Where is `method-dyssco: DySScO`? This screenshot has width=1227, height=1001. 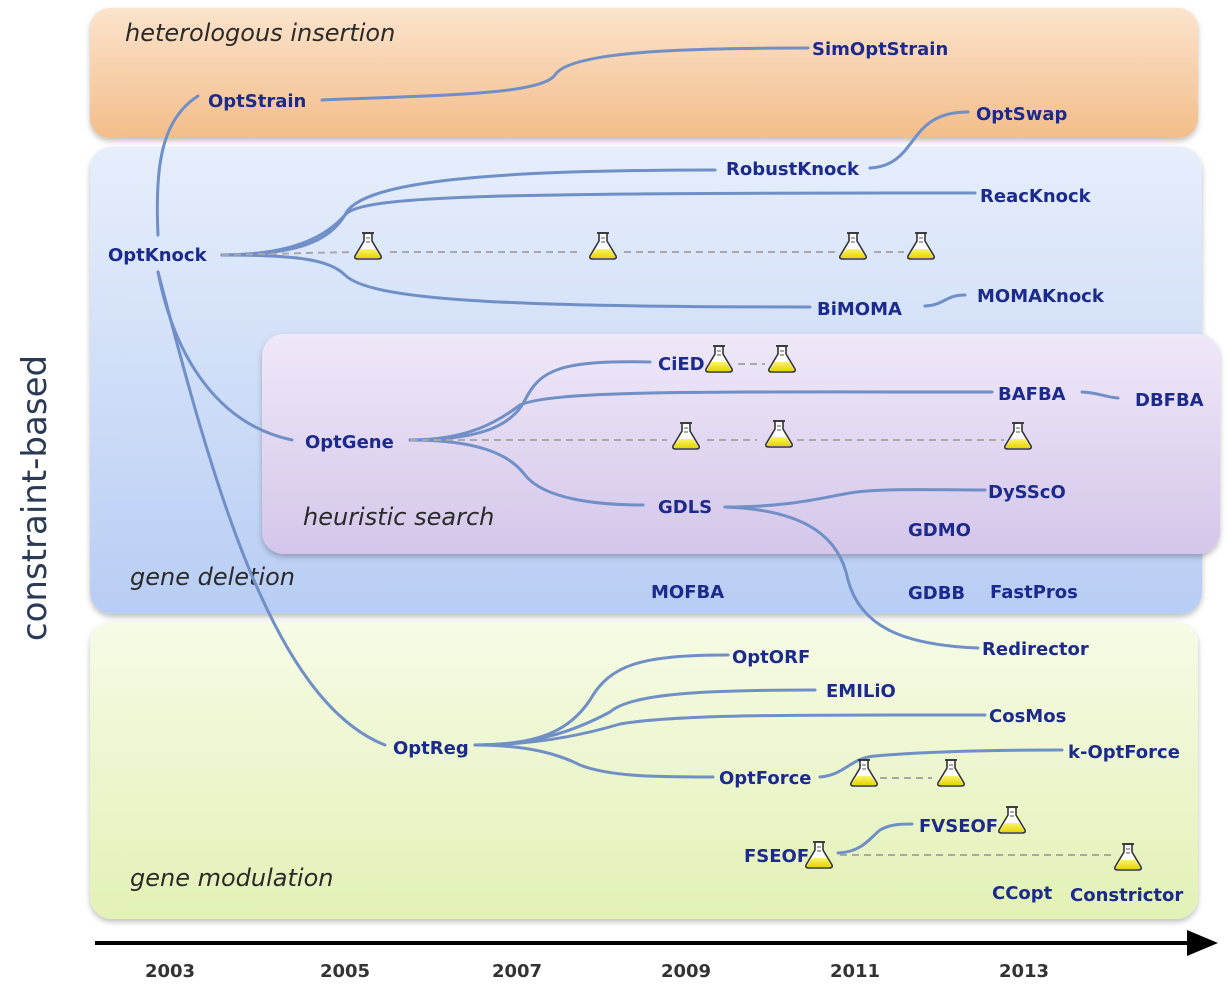
method-dyssco: DySScO is located at coordinates (1027, 492).